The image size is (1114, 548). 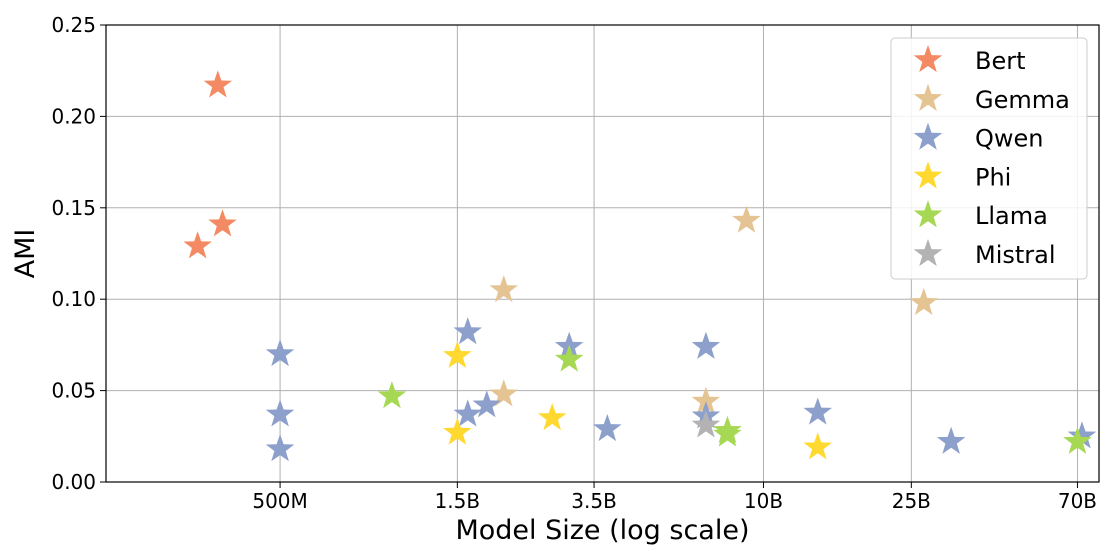 What do you see at coordinates (73, 25) in the screenshot?
I see `y-tick-label: 0.25` at bounding box center [73, 25].